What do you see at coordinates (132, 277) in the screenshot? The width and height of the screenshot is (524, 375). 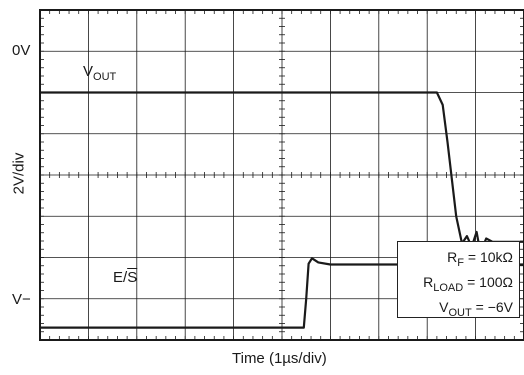 I see `series-label-es-over: S` at bounding box center [132, 277].